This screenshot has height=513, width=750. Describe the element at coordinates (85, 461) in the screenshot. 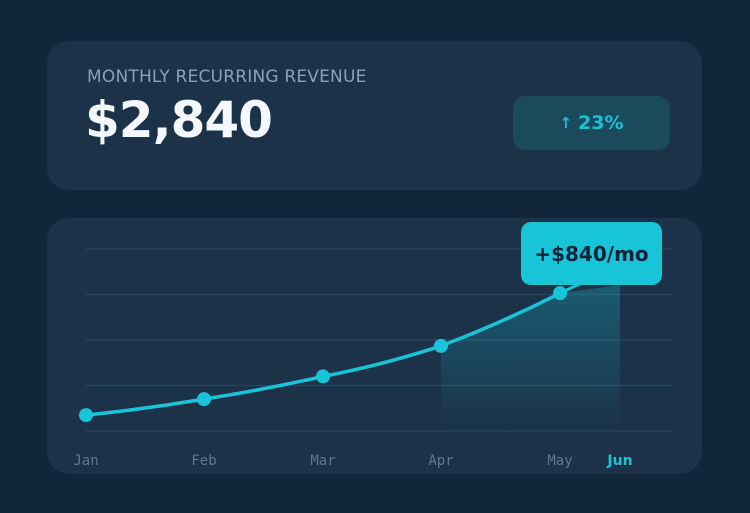

I see `x-tick-label: Jan` at that location.